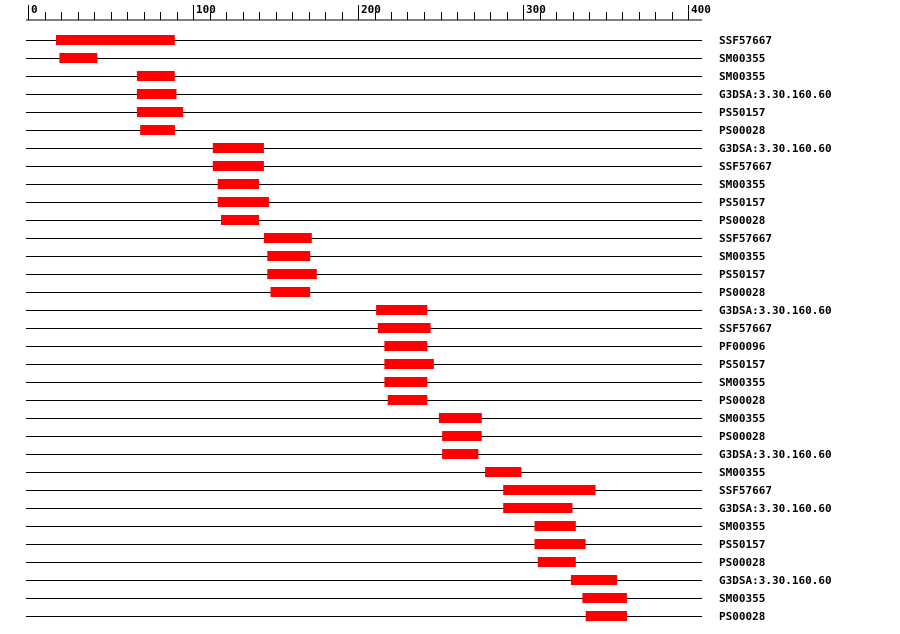 The height and width of the screenshot is (634, 900). Describe the element at coordinates (206, 9) in the screenshot. I see `axis-tick-label: 100` at that location.